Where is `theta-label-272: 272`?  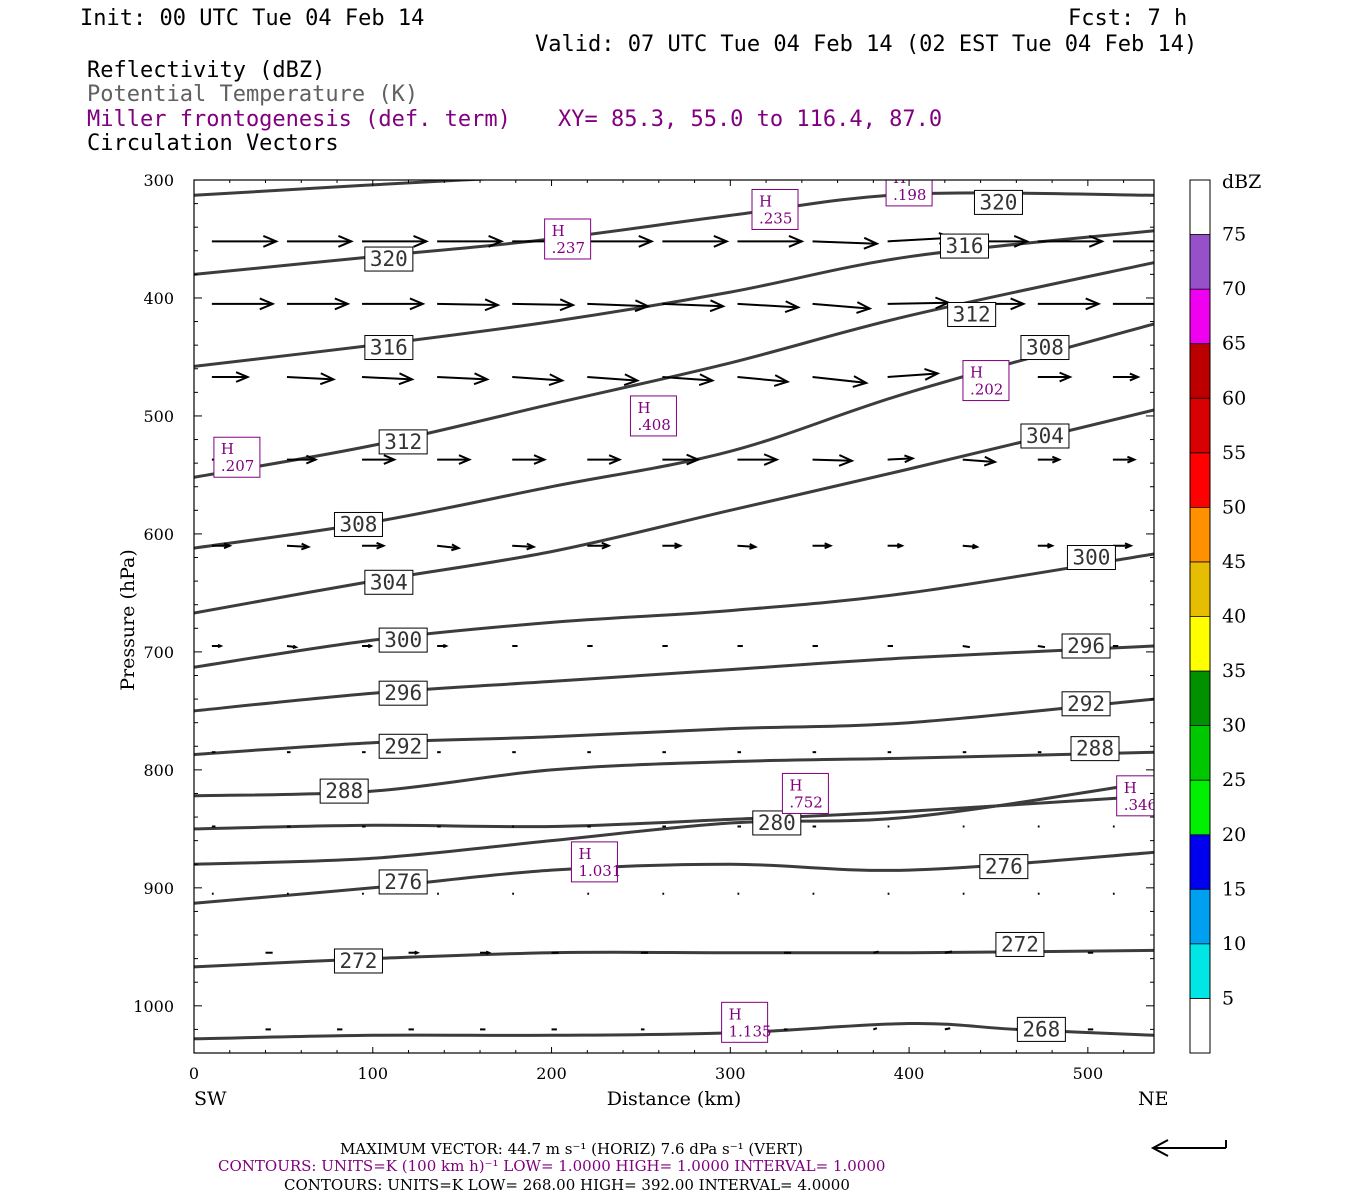 theta-label-272: 272 is located at coordinates (358, 961).